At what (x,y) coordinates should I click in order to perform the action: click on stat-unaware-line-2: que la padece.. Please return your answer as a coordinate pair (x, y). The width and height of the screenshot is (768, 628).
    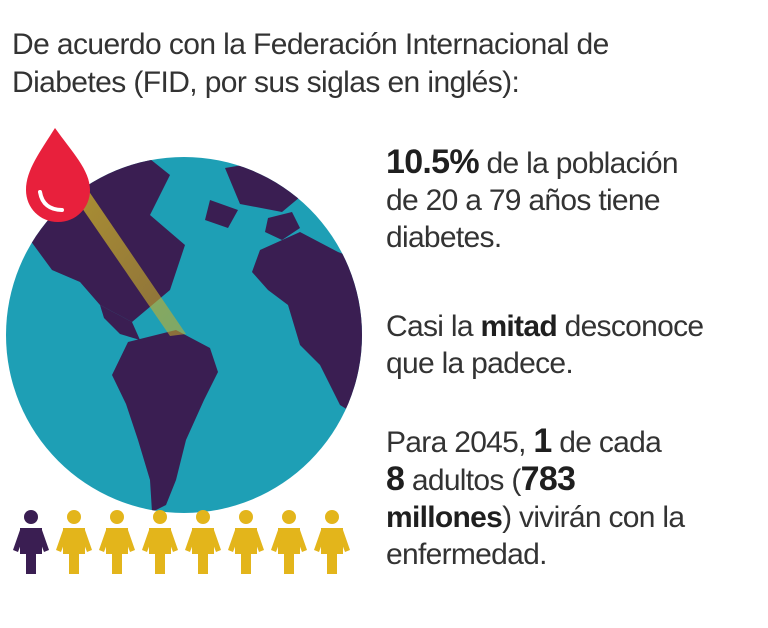
    Looking at the image, I should click on (480, 363).